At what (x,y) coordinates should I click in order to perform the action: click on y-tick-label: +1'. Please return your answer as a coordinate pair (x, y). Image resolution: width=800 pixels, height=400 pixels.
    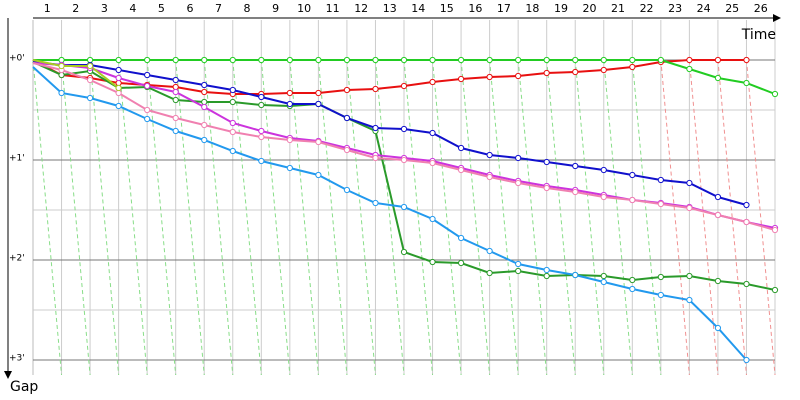
    Looking at the image, I should click on (17, 159).